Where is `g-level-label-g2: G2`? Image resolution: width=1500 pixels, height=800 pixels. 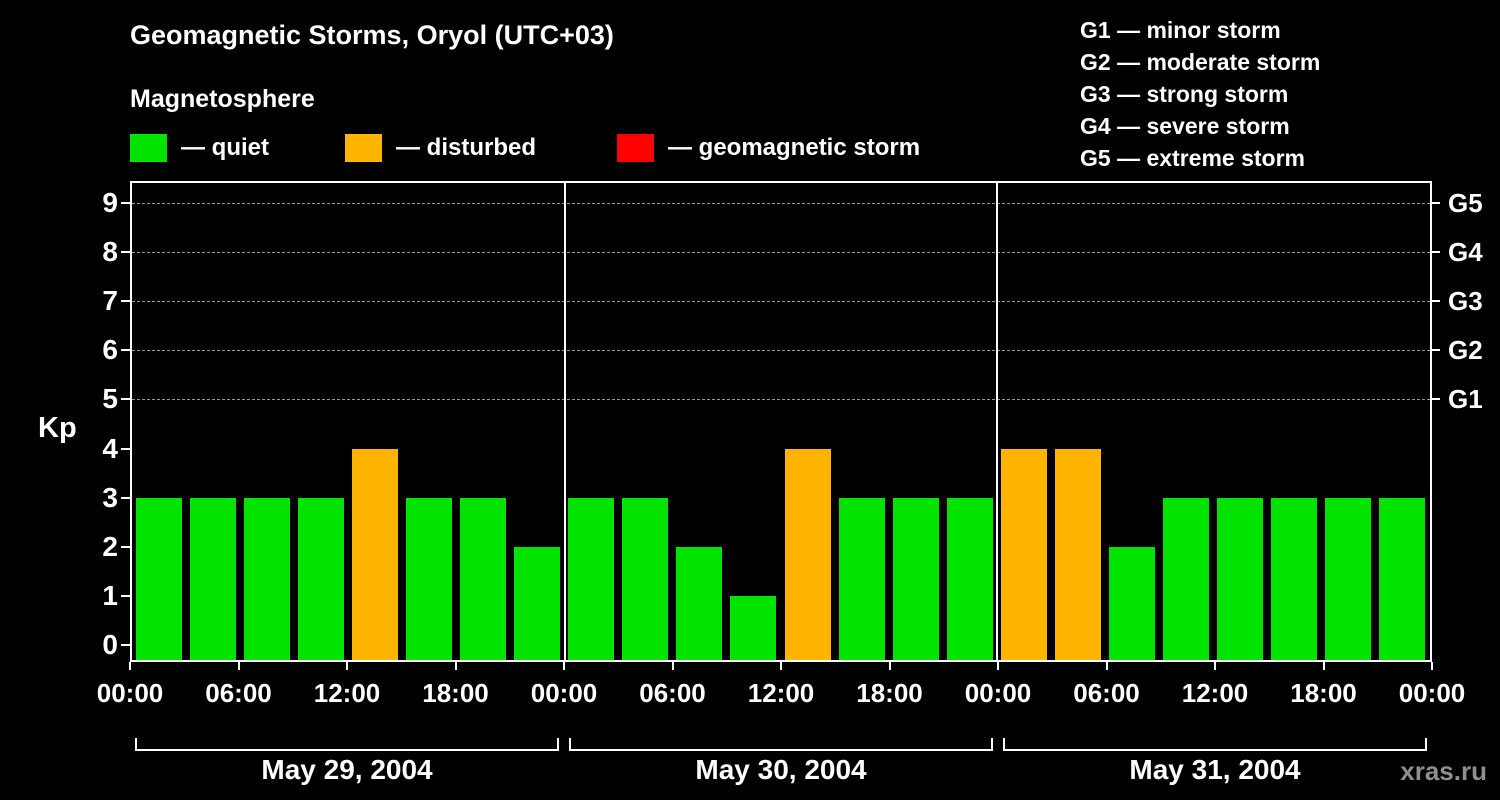
g-level-label-g2: G2 is located at coordinates (1465, 350).